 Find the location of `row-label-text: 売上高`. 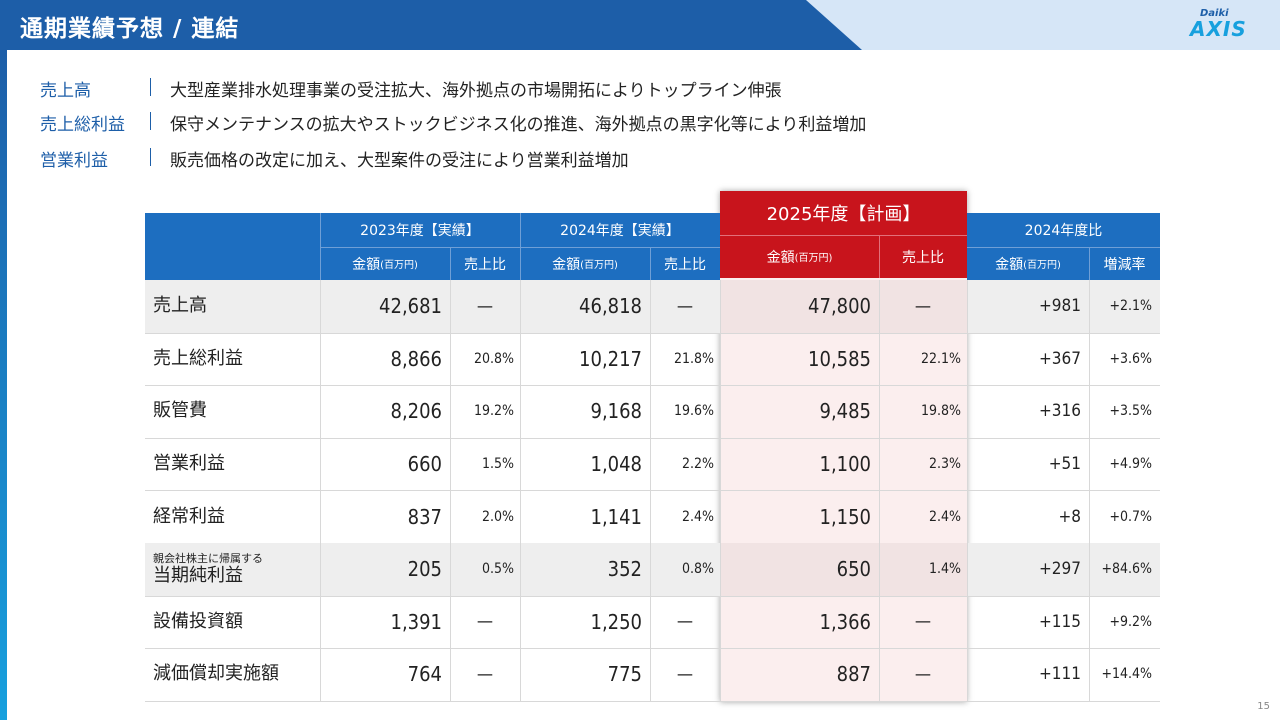

row-label-text: 売上高 is located at coordinates (180, 306).